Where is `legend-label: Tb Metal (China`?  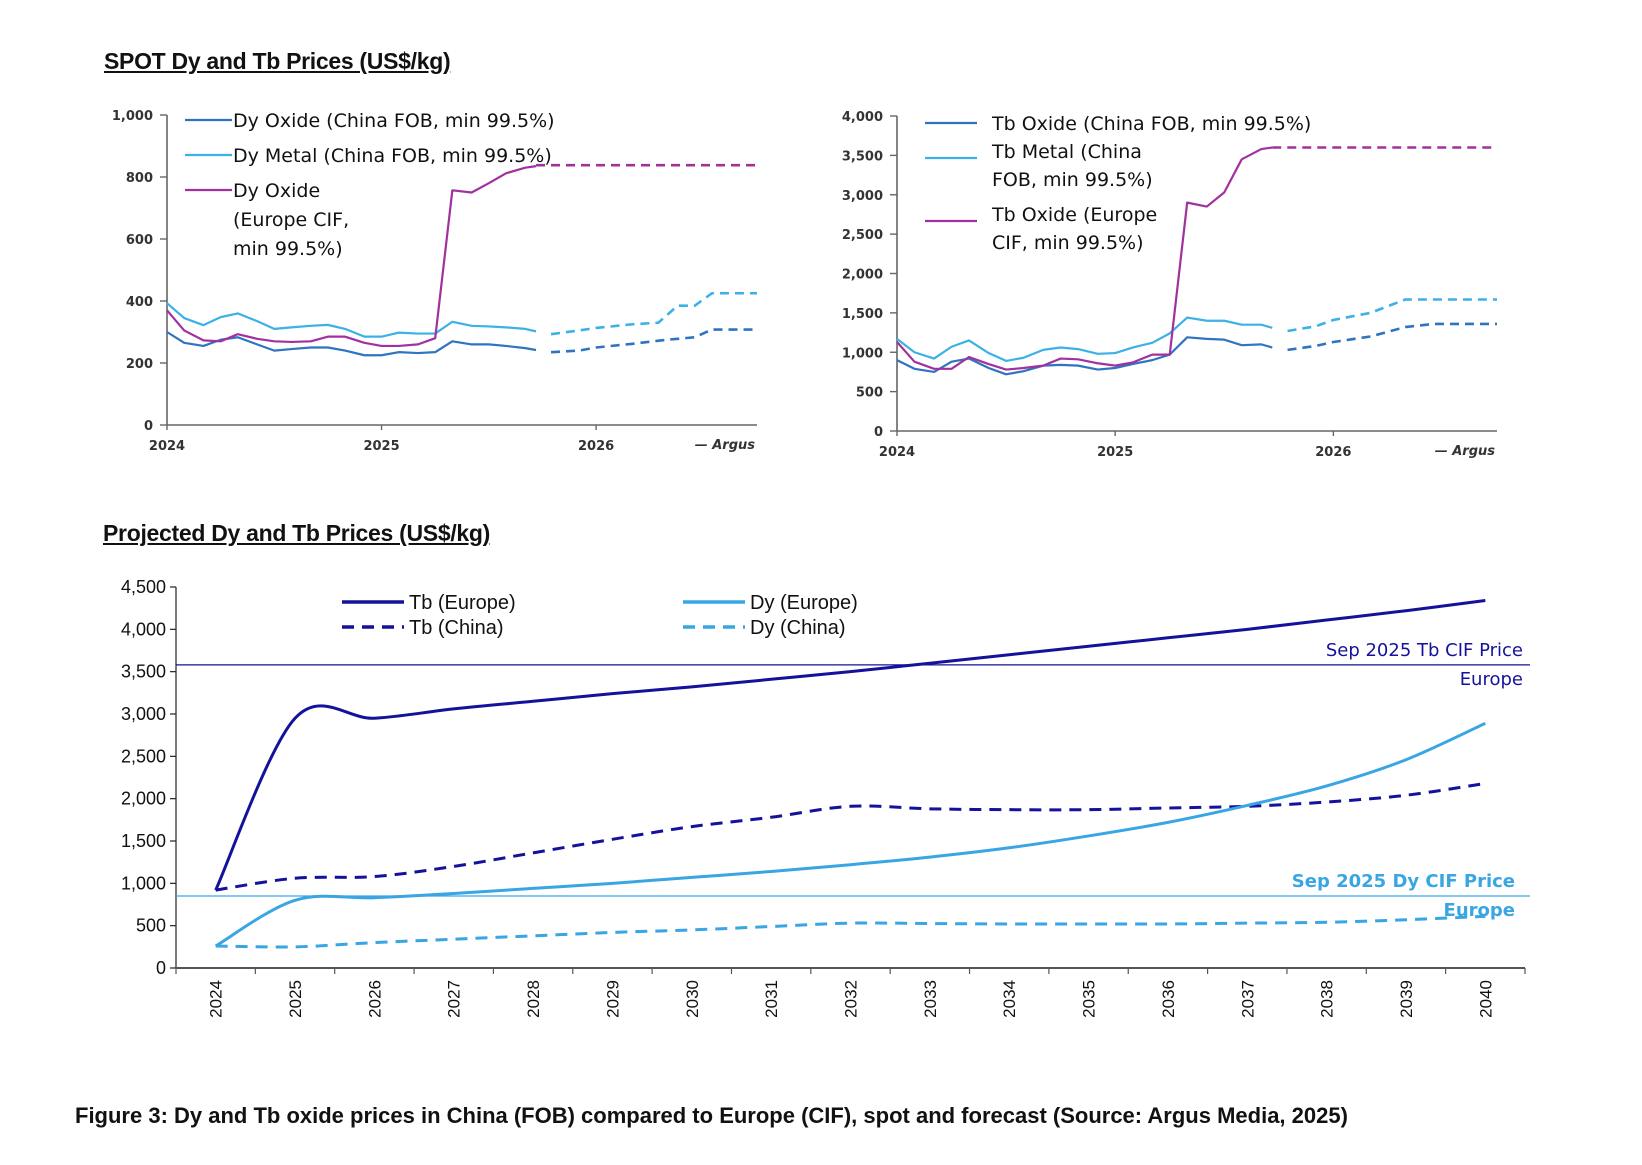 legend-label: Tb Metal (China is located at coordinates (1066, 152).